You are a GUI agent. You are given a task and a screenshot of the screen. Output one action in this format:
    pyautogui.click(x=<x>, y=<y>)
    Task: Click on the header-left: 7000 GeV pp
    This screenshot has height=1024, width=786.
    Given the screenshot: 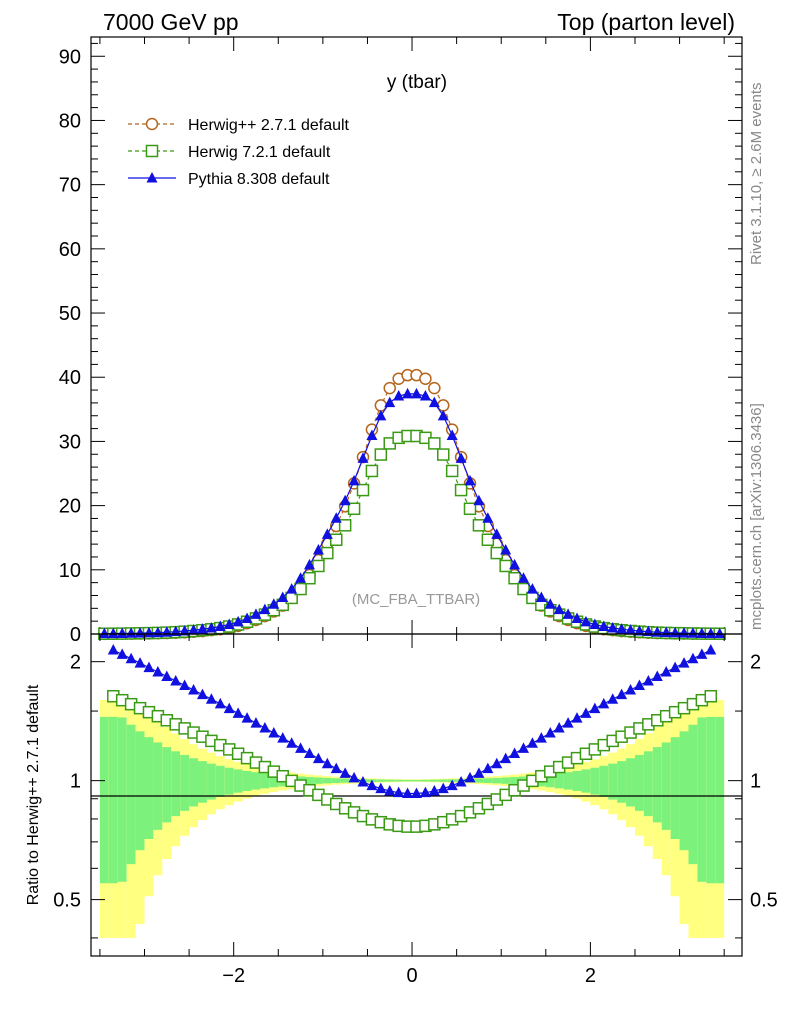 What is the action you would take?
    pyautogui.click(x=171, y=22)
    